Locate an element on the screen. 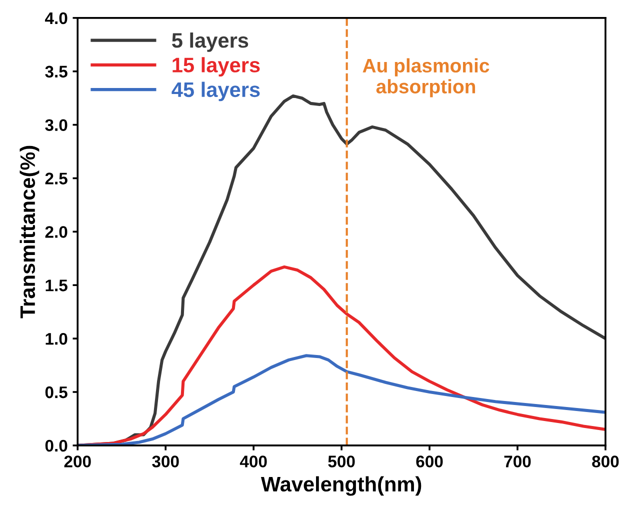  x-tick-label: 500 is located at coordinates (341, 462).